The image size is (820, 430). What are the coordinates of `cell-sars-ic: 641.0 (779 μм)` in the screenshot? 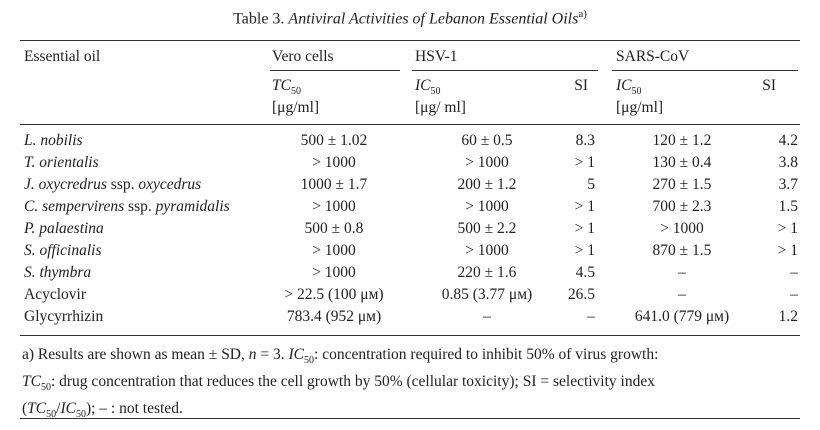 It's located at (682, 316).